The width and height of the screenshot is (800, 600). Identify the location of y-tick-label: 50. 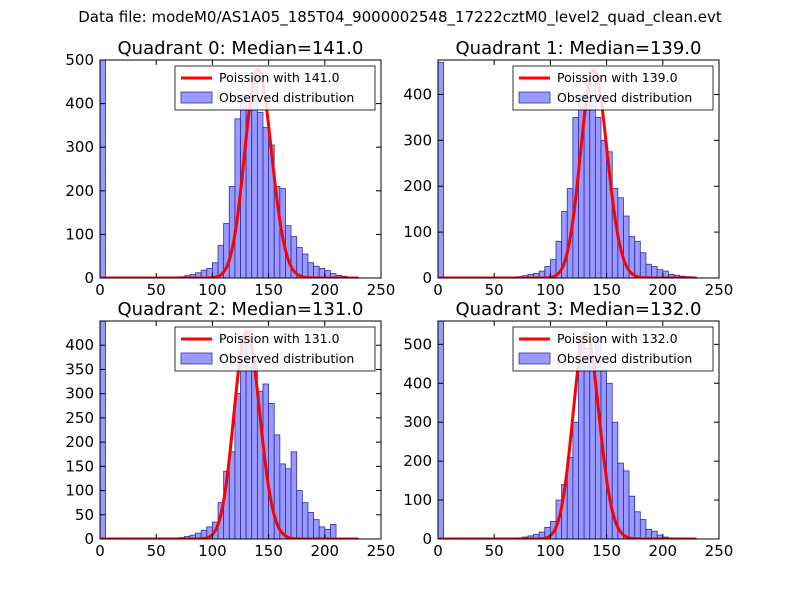
(84, 515).